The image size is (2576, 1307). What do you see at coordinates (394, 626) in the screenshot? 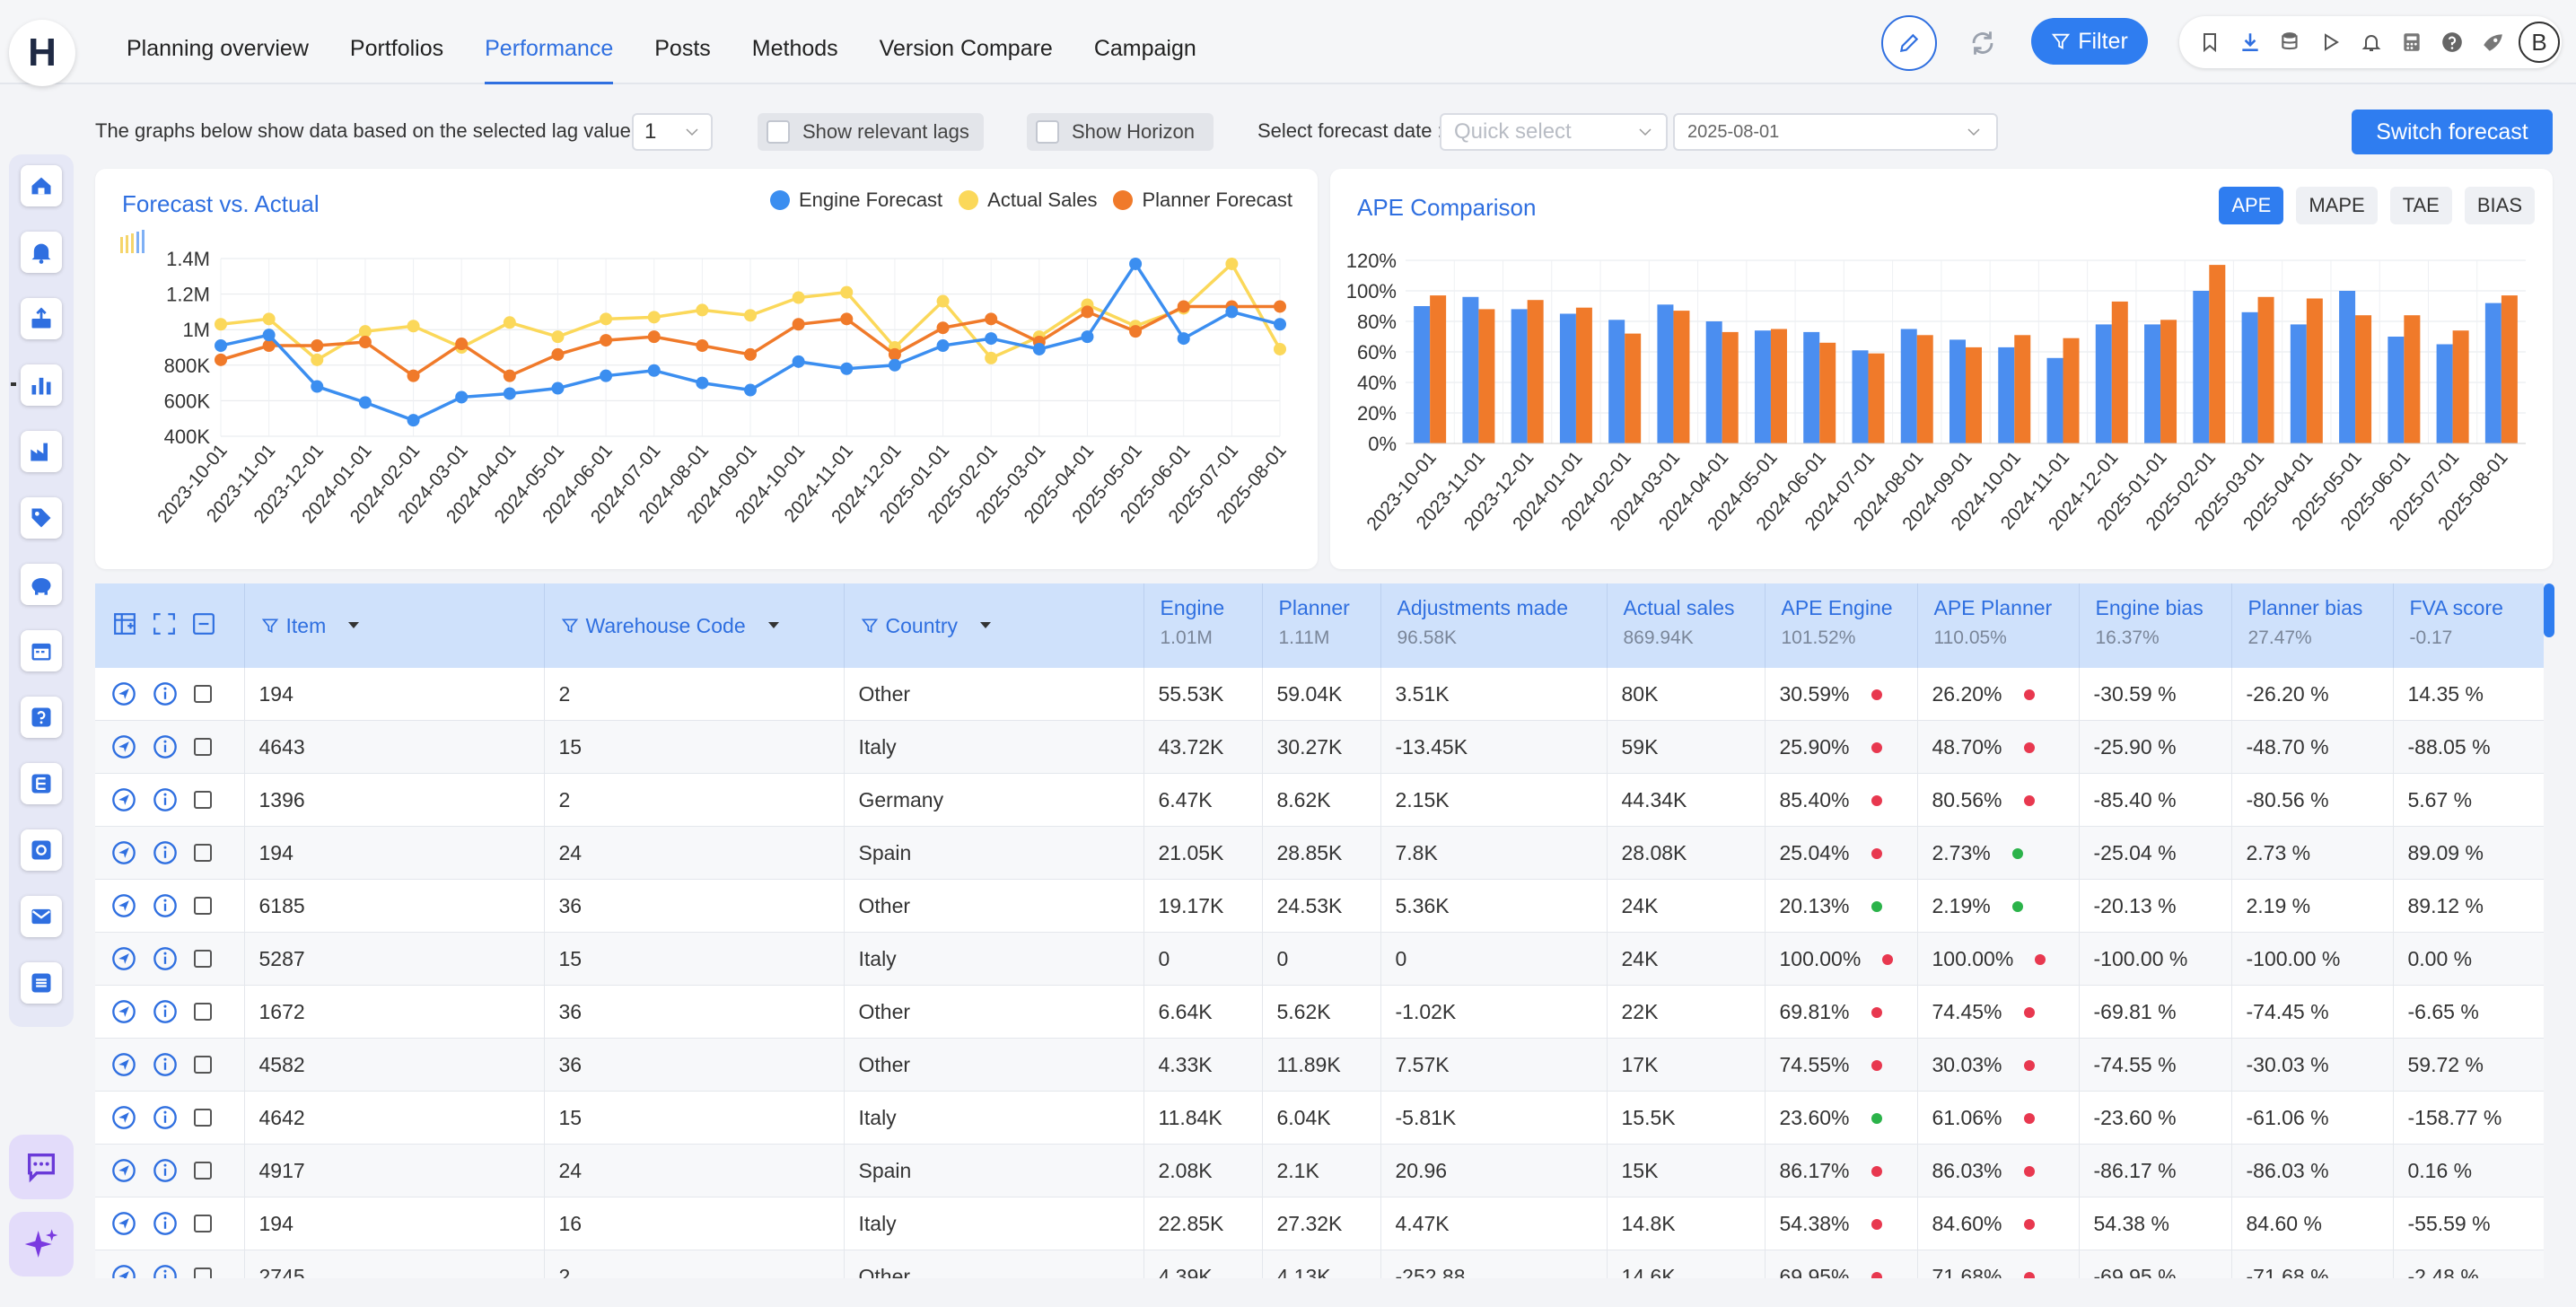
I see `header-item: Item` at bounding box center [394, 626].